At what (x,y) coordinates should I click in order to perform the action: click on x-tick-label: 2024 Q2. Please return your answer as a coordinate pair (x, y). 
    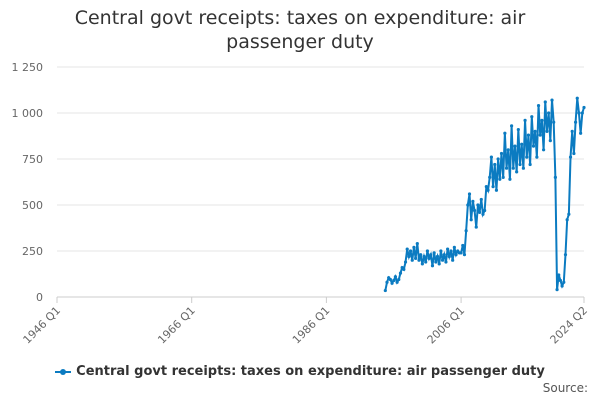
    Looking at the image, I should click on (569, 325).